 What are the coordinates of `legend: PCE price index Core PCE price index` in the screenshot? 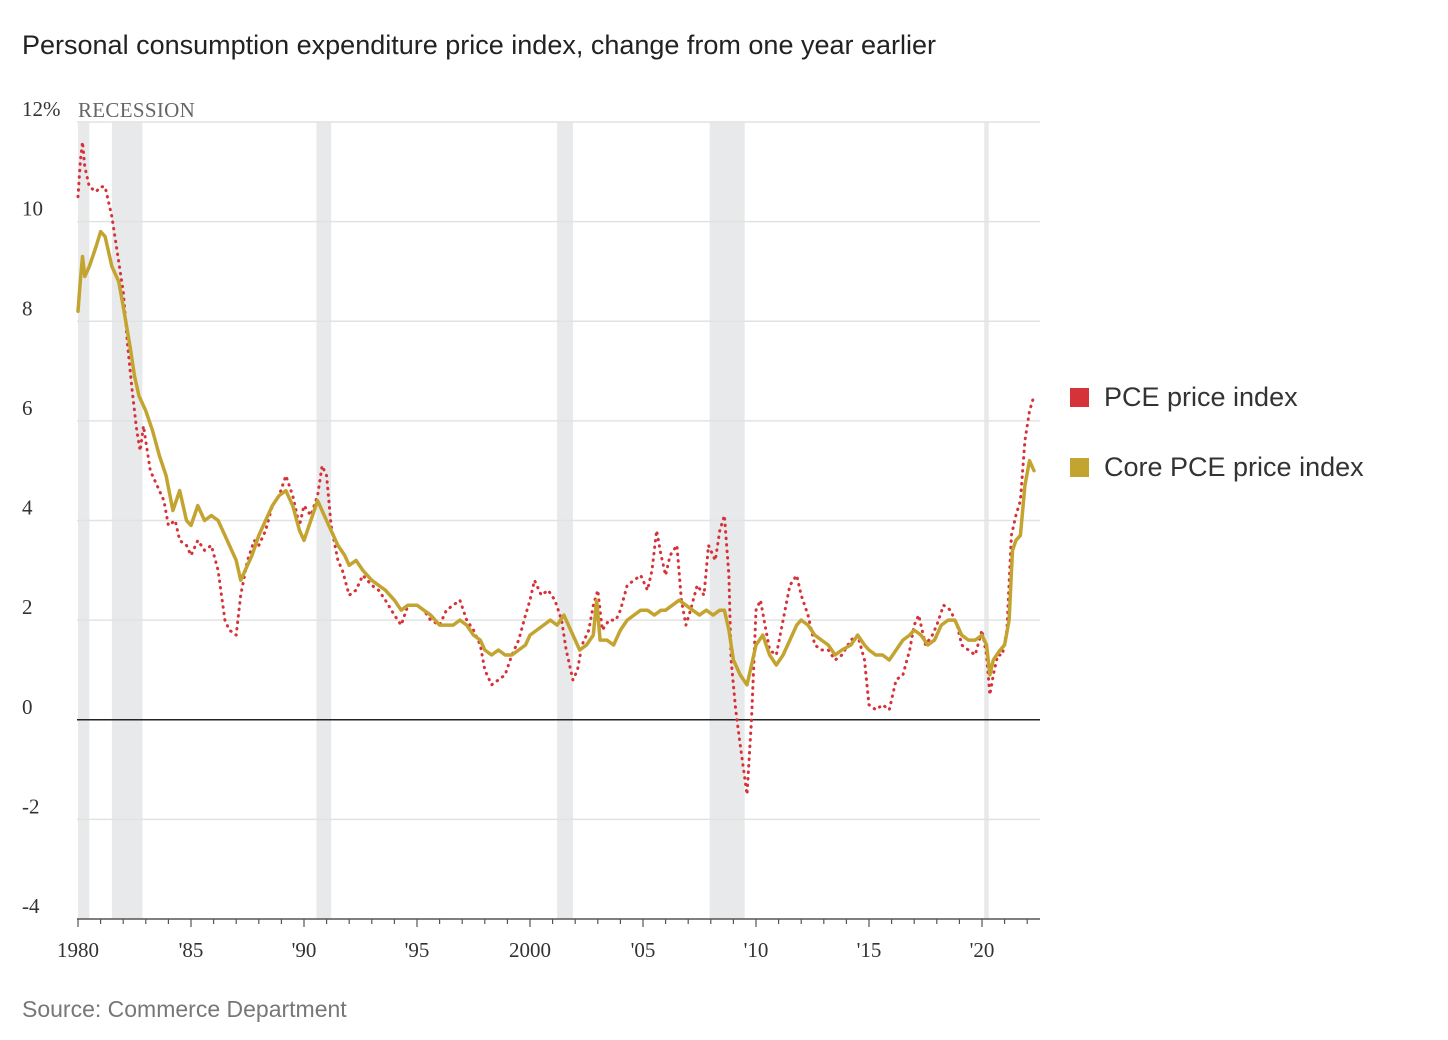 It's located at (1217, 448).